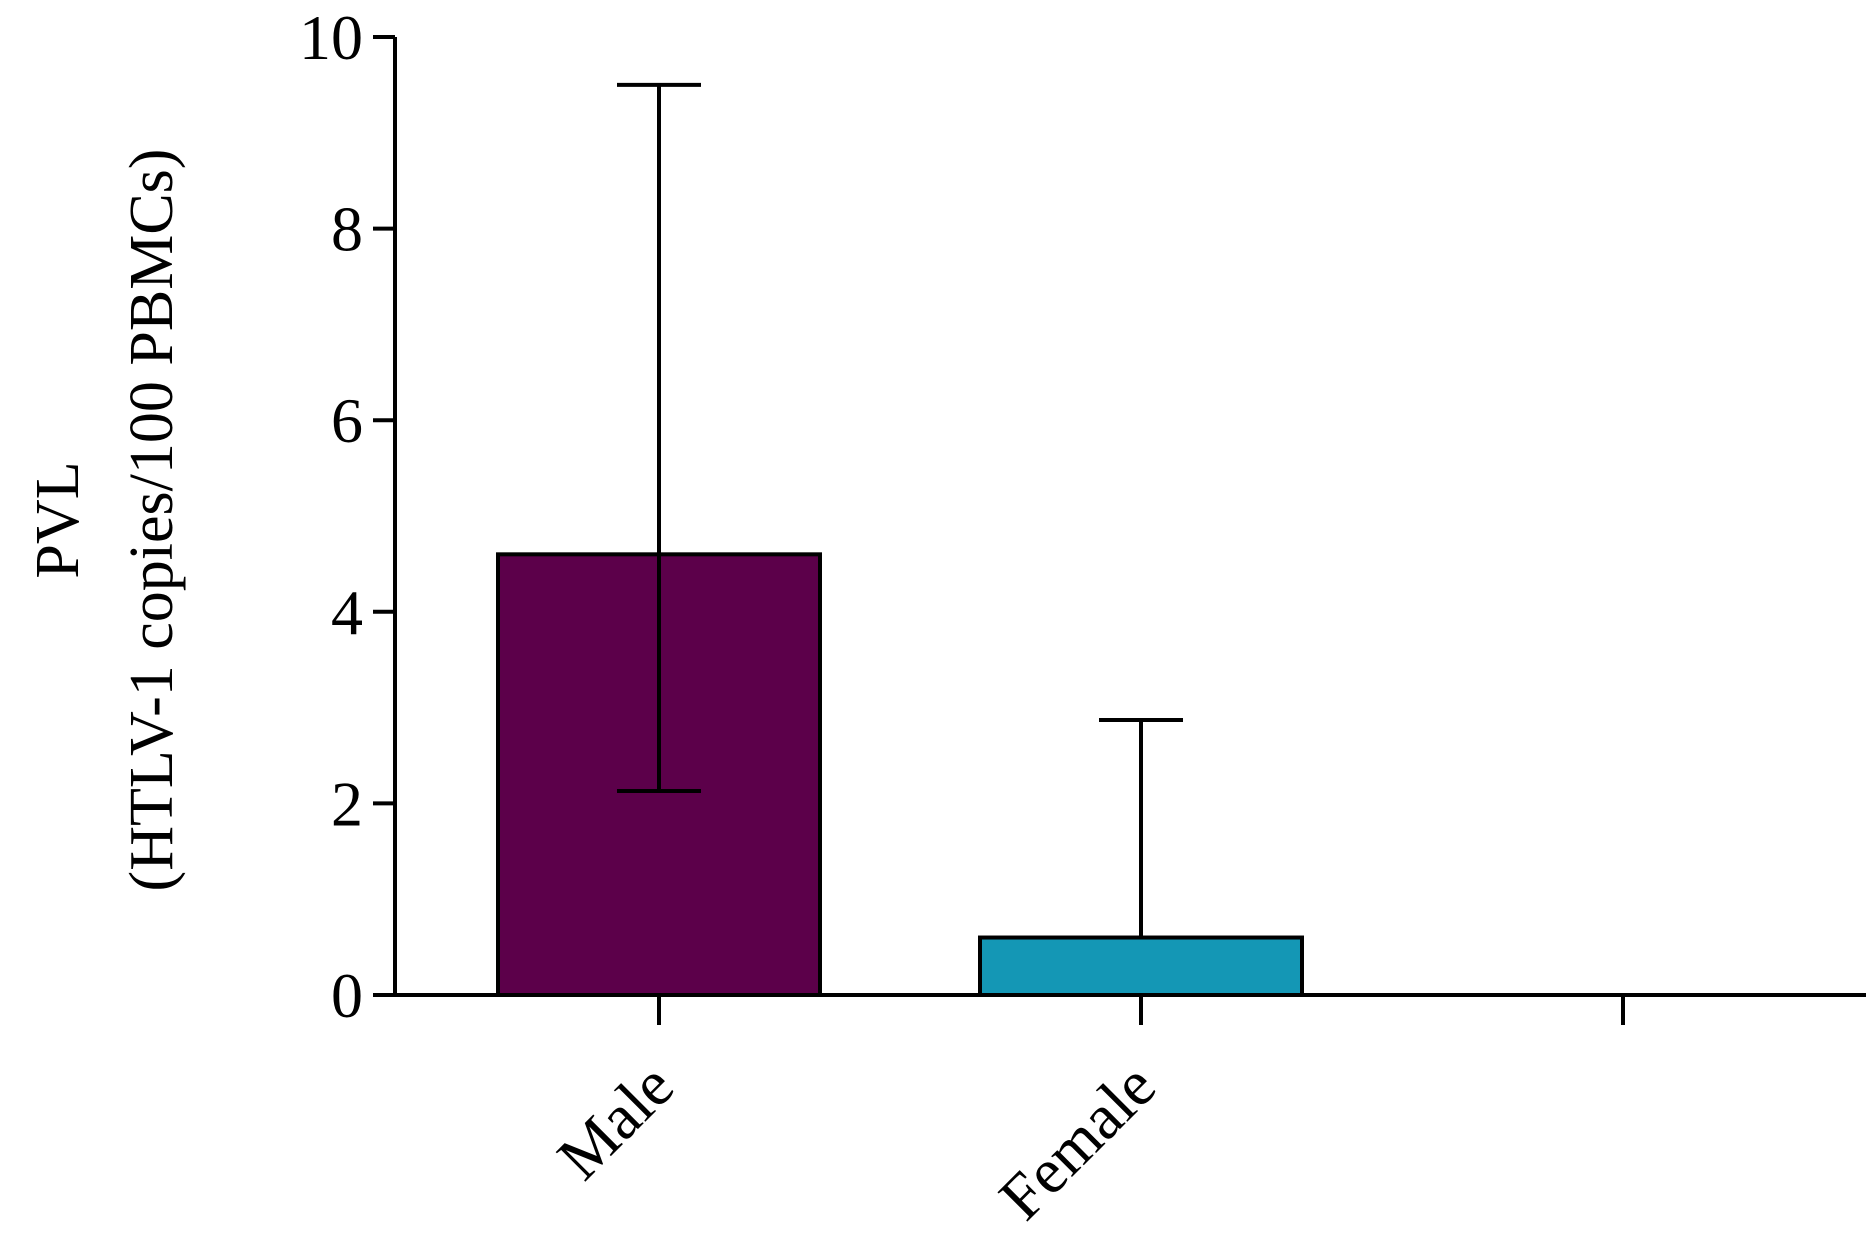 The height and width of the screenshot is (1254, 1873). I want to click on y-tick-label: 6, so click(347, 420).